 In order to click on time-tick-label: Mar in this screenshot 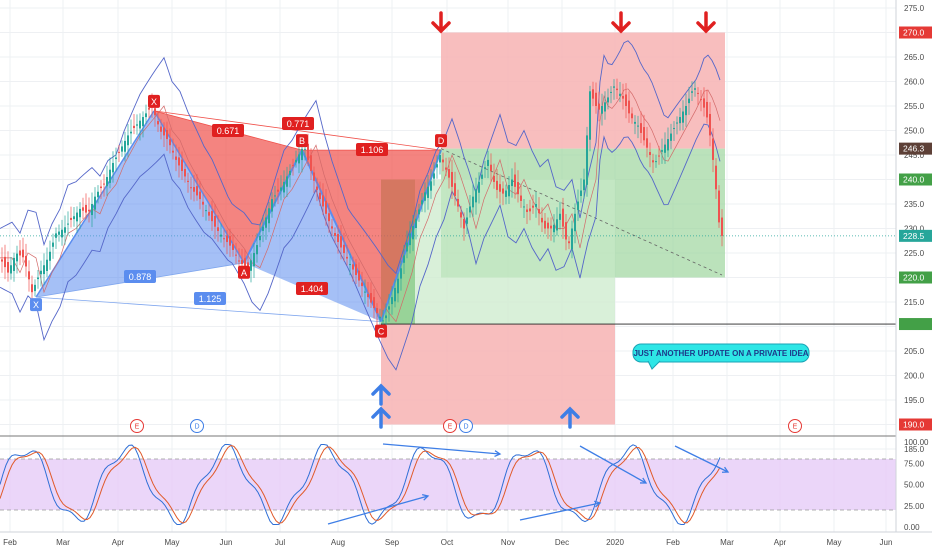, I will do `click(63, 542)`.